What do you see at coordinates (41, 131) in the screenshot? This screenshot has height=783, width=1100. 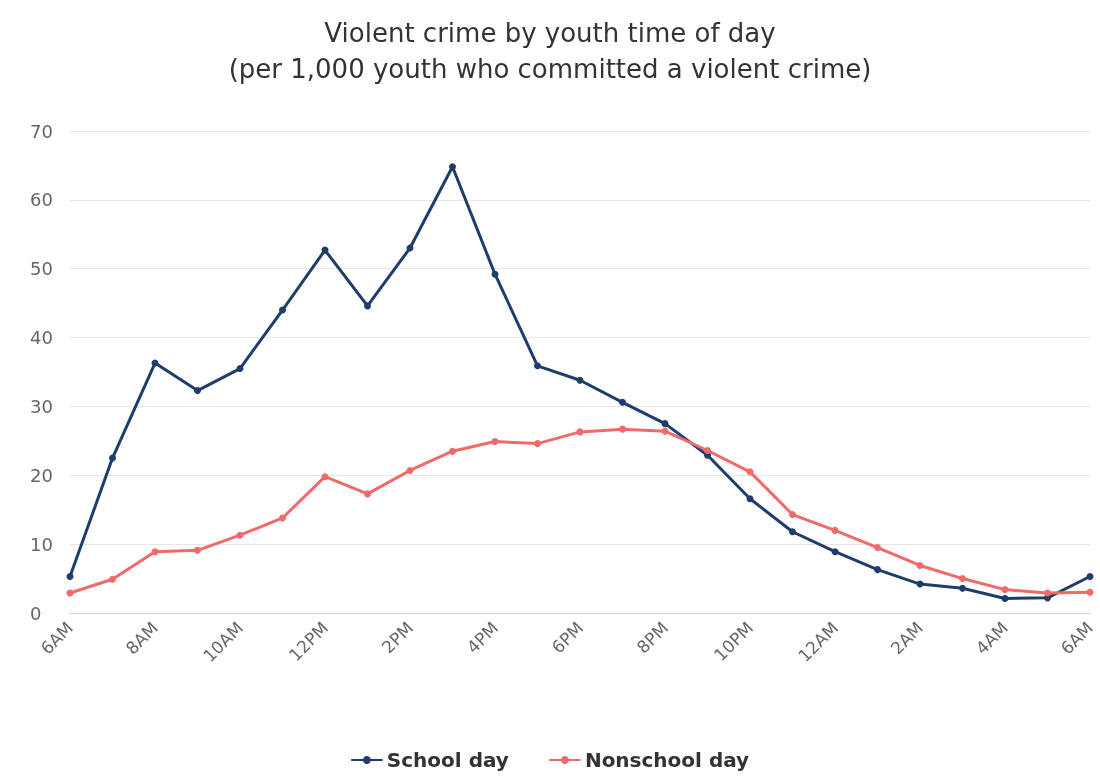 I see `y-tick-label: 70` at bounding box center [41, 131].